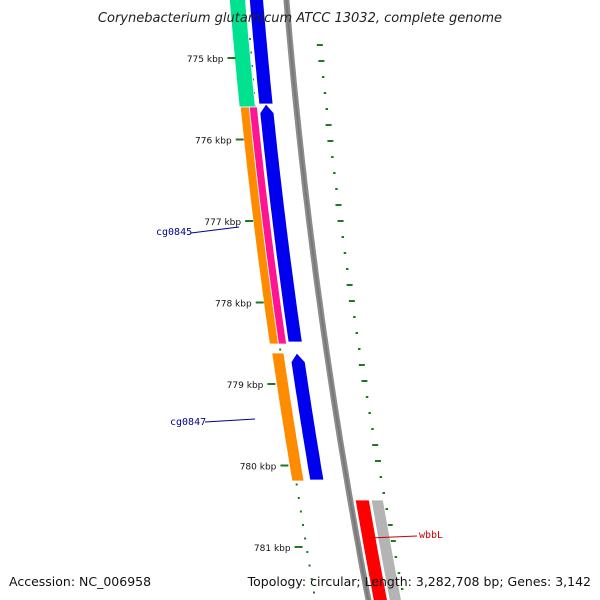 The width and height of the screenshot is (600, 600). I want to click on gene-label-wbbL: wbbL, so click(431, 535).